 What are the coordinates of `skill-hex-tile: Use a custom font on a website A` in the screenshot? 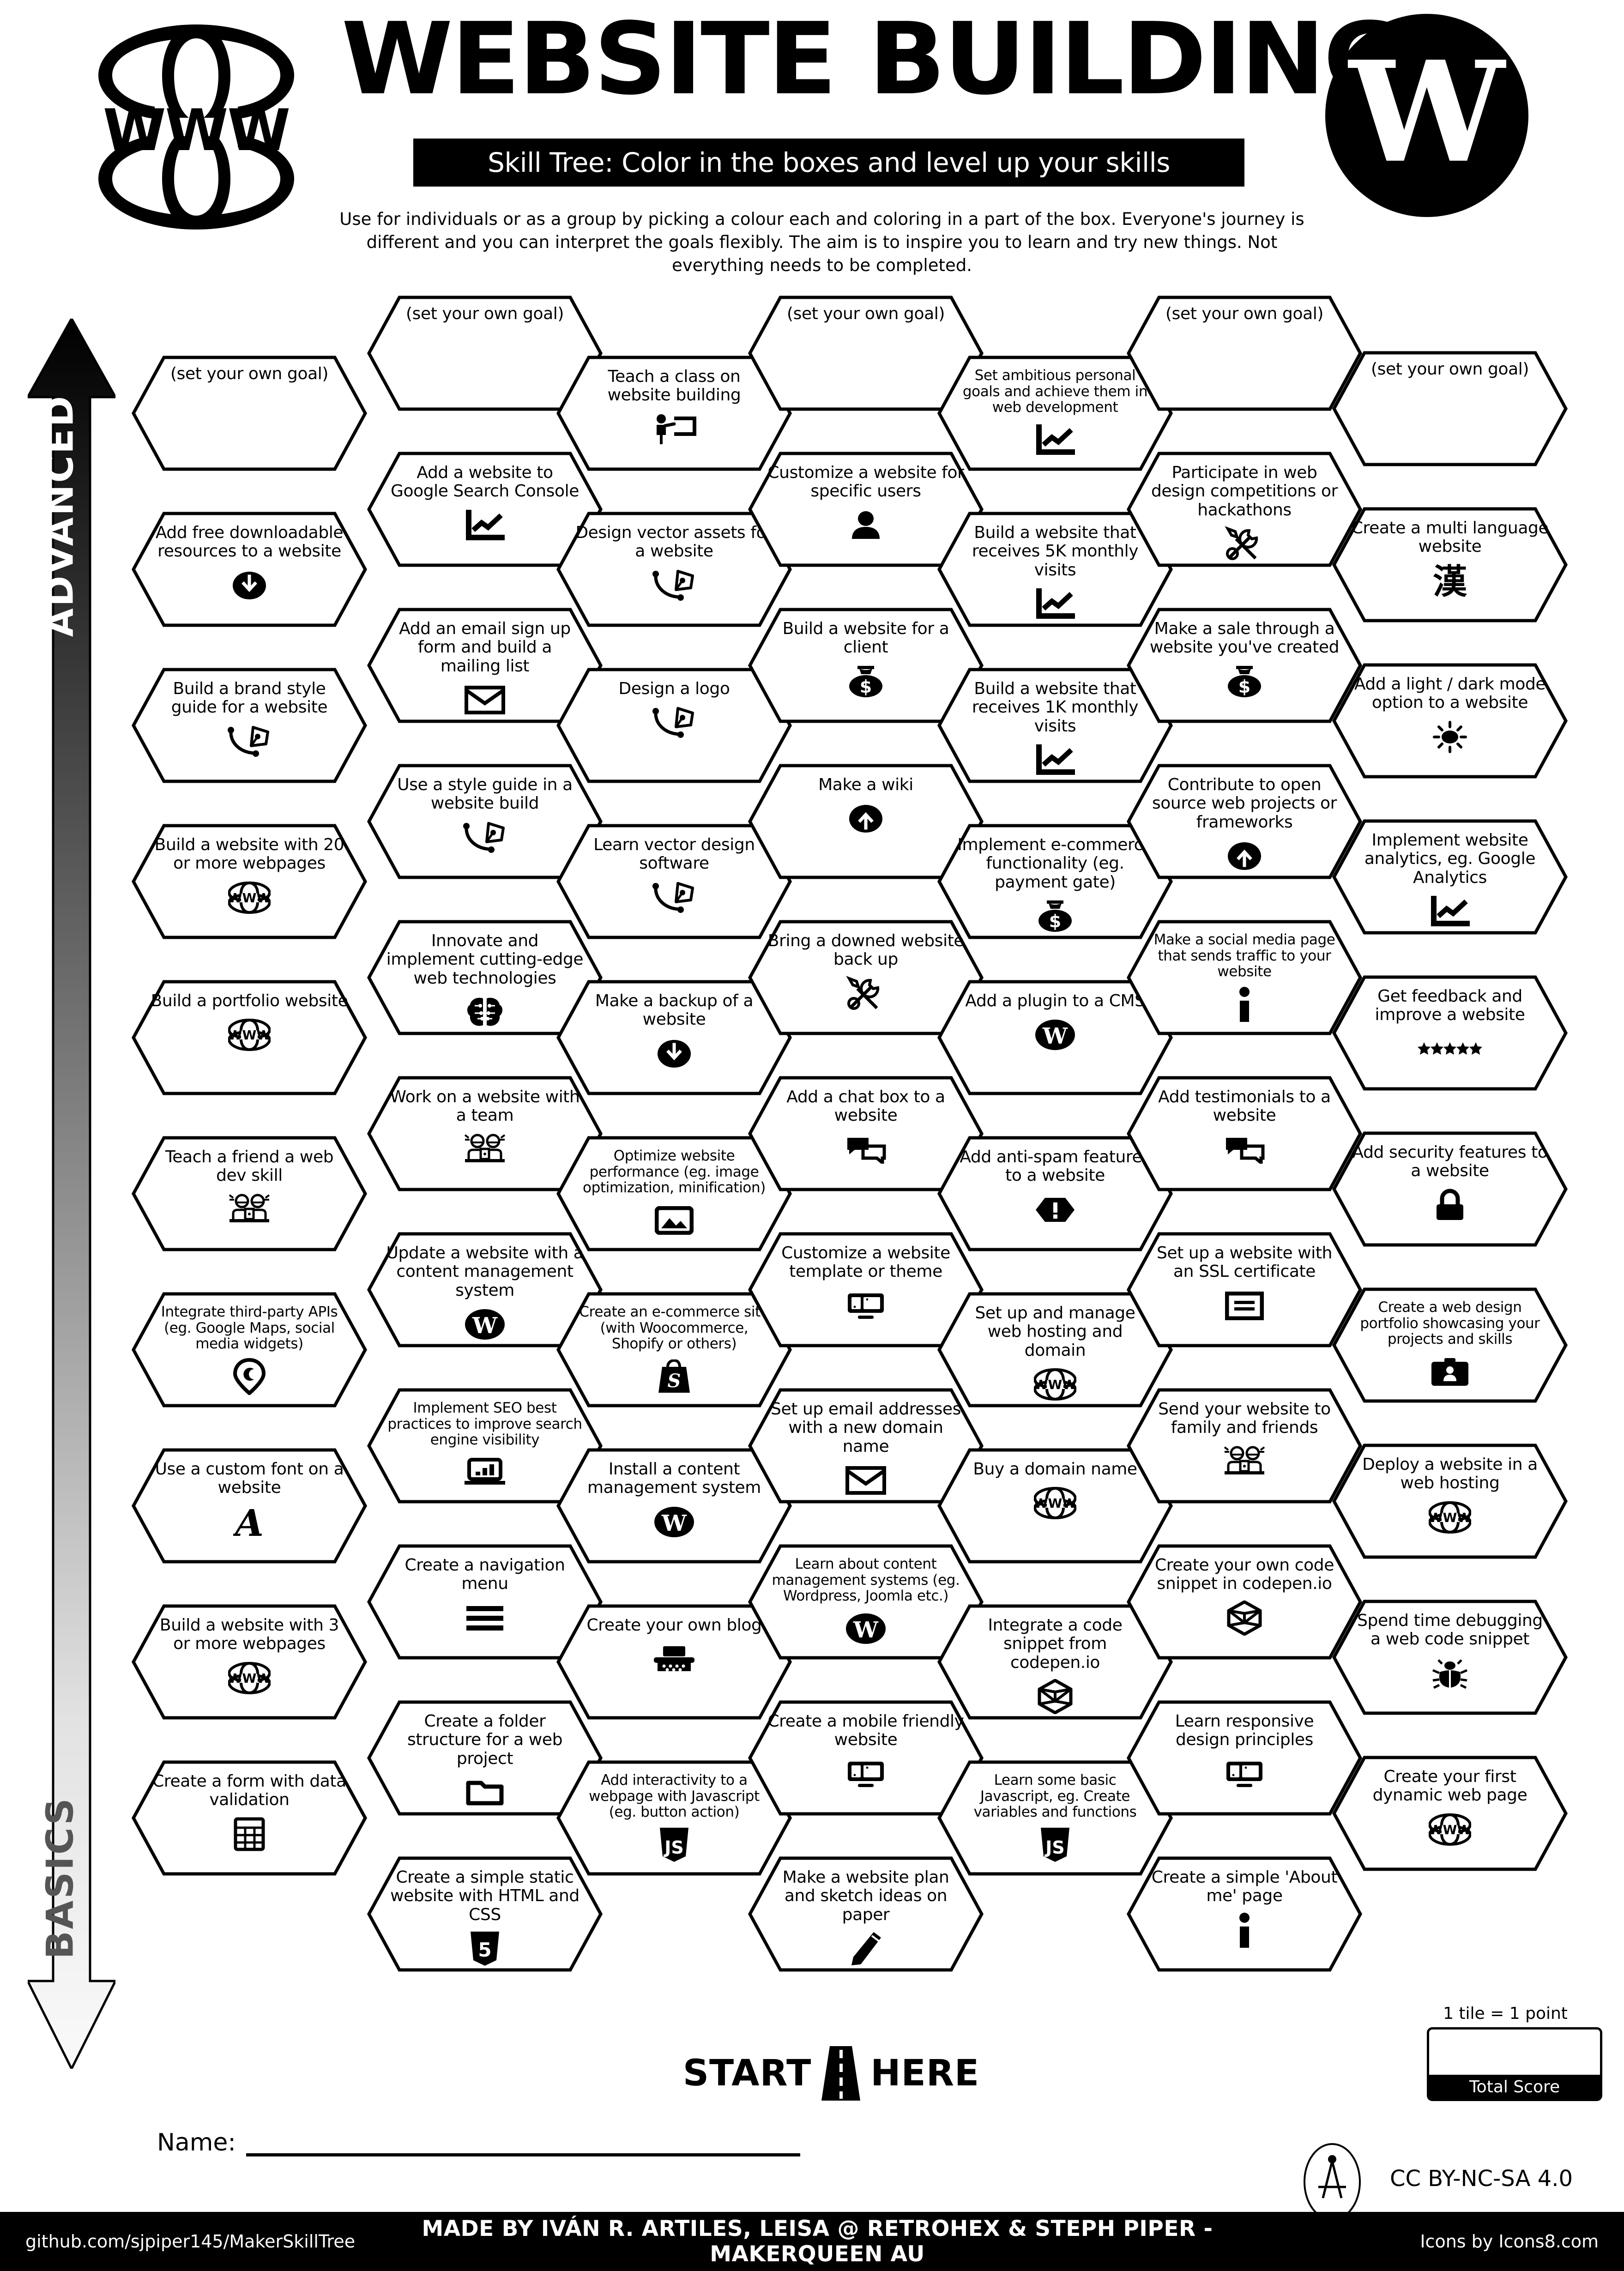 It's located at (249, 1506).